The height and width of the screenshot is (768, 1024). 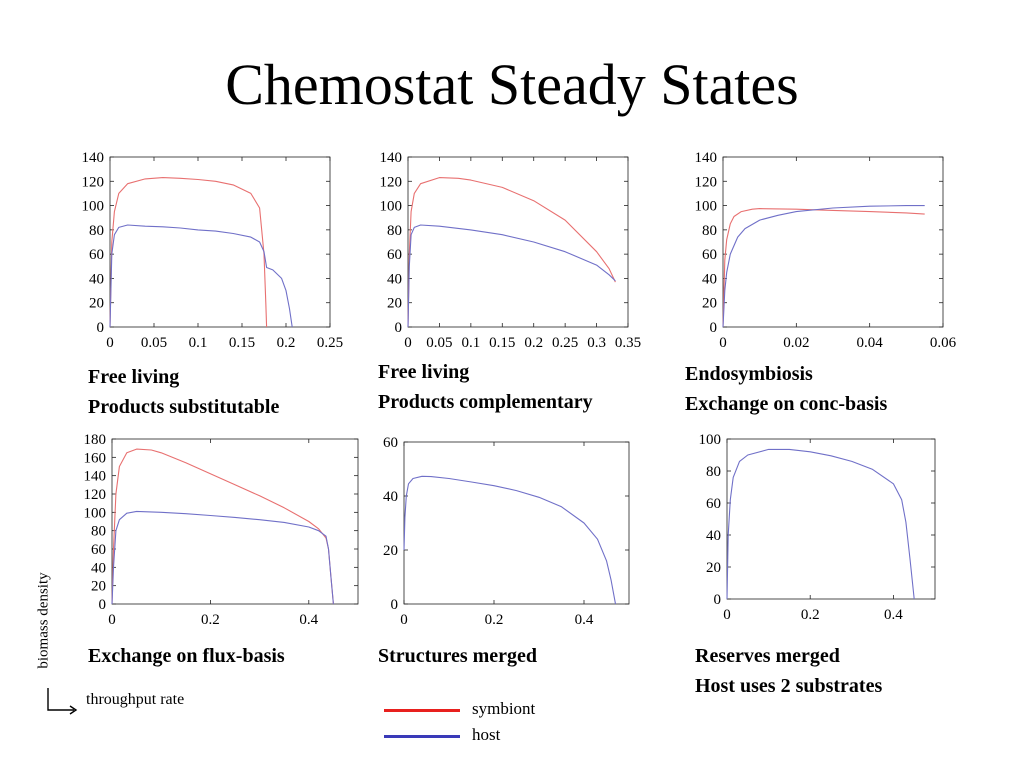 What do you see at coordinates (796, 343) in the screenshot?
I see `x-tick-label: 0.02` at bounding box center [796, 343].